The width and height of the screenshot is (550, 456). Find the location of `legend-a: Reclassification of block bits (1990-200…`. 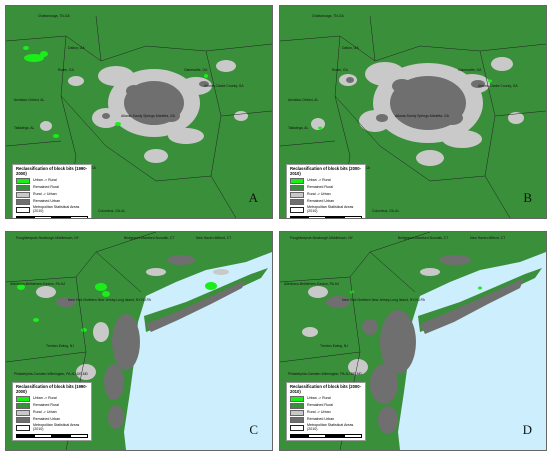

legend-a: Reclassification of block bits (1990-200… is located at coordinates (52, 191).